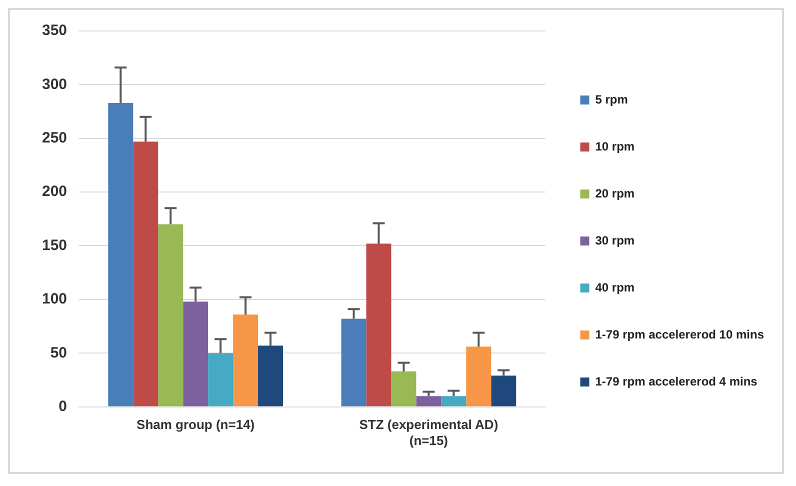  I want to click on x-tick-label: STZ (experimental AD) (n=15), so click(428, 432).